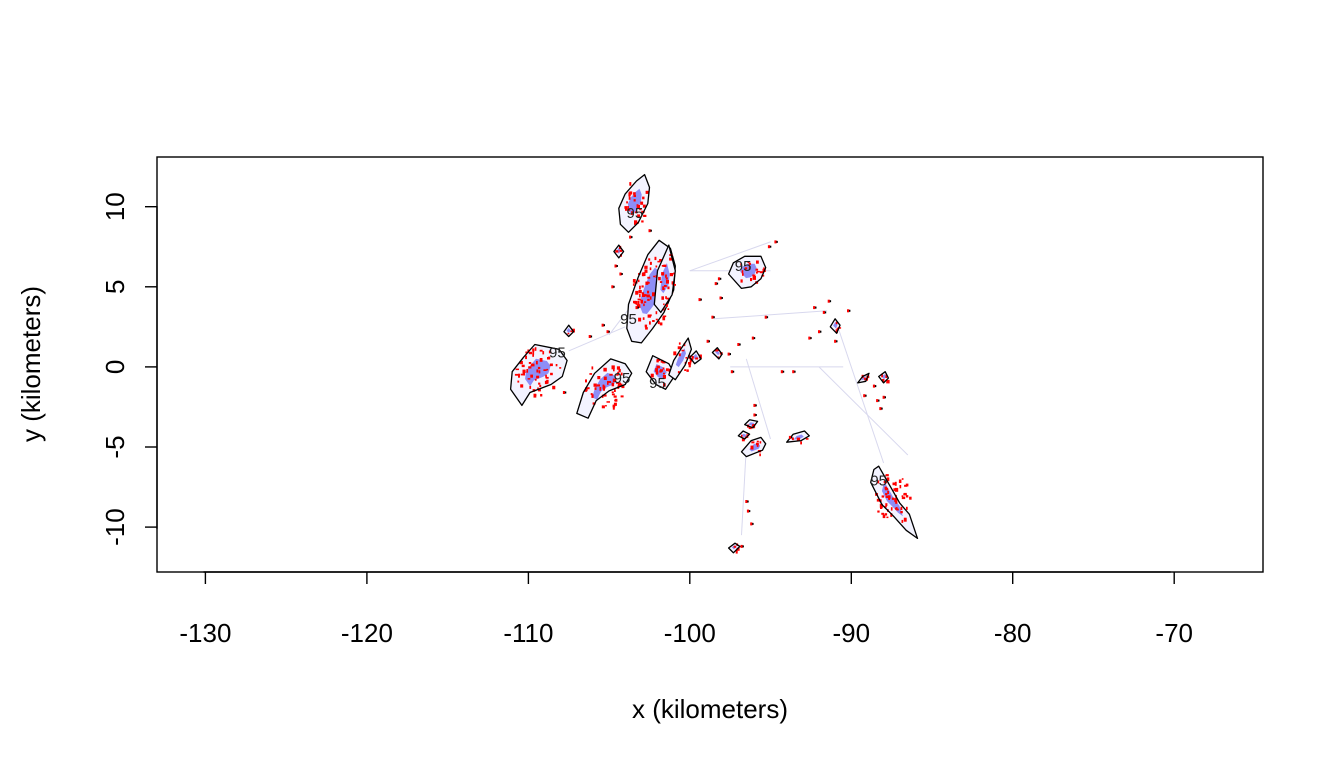 This screenshot has height=768, width=1344. What do you see at coordinates (852, 633) in the screenshot?
I see `x-tick-label: -90` at bounding box center [852, 633].